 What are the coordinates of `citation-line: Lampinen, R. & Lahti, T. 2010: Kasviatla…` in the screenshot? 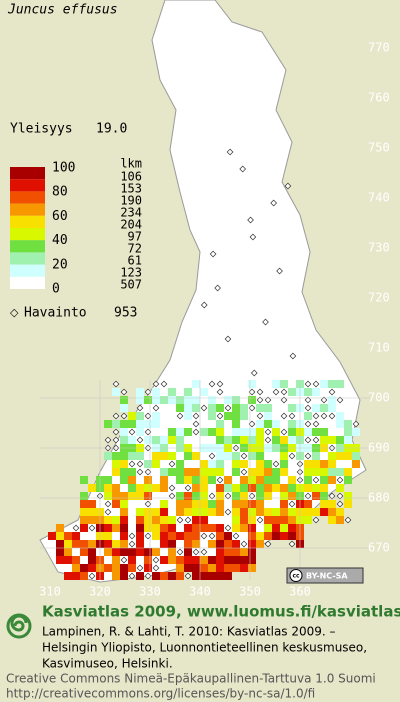 It's located at (189, 632).